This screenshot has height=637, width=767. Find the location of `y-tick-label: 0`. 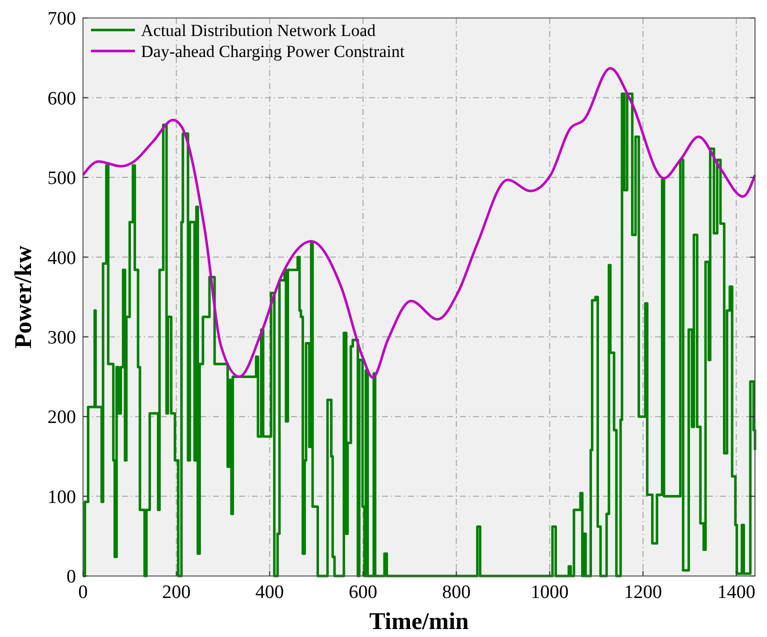

y-tick-label: 0 is located at coordinates (71, 577).